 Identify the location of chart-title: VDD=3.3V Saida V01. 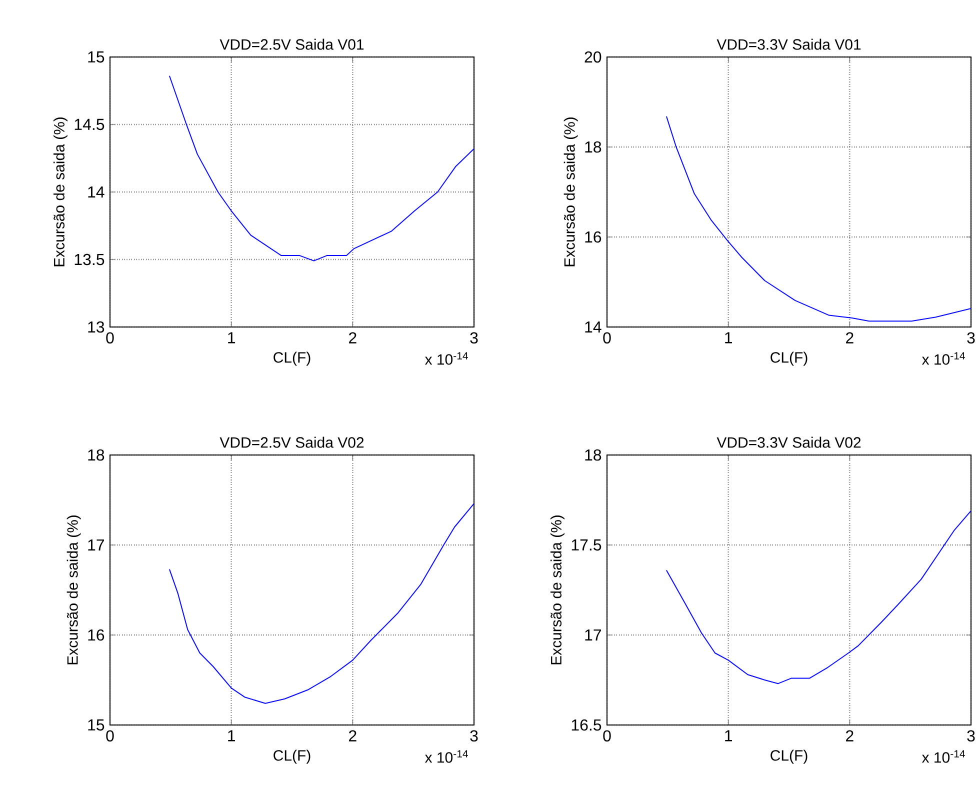
(788, 44).